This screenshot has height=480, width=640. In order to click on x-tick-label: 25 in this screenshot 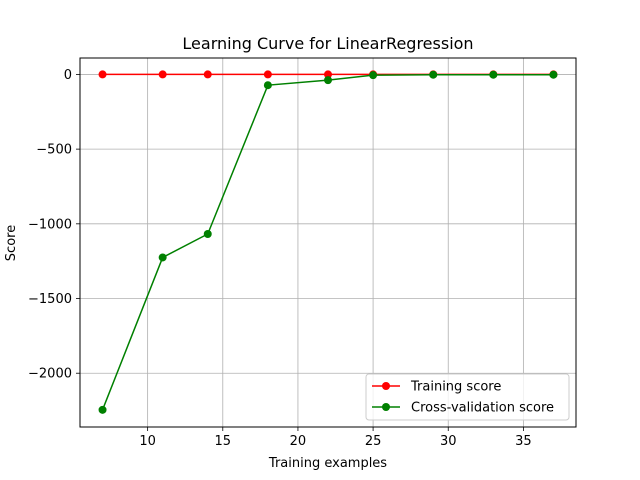, I will do `click(373, 441)`.